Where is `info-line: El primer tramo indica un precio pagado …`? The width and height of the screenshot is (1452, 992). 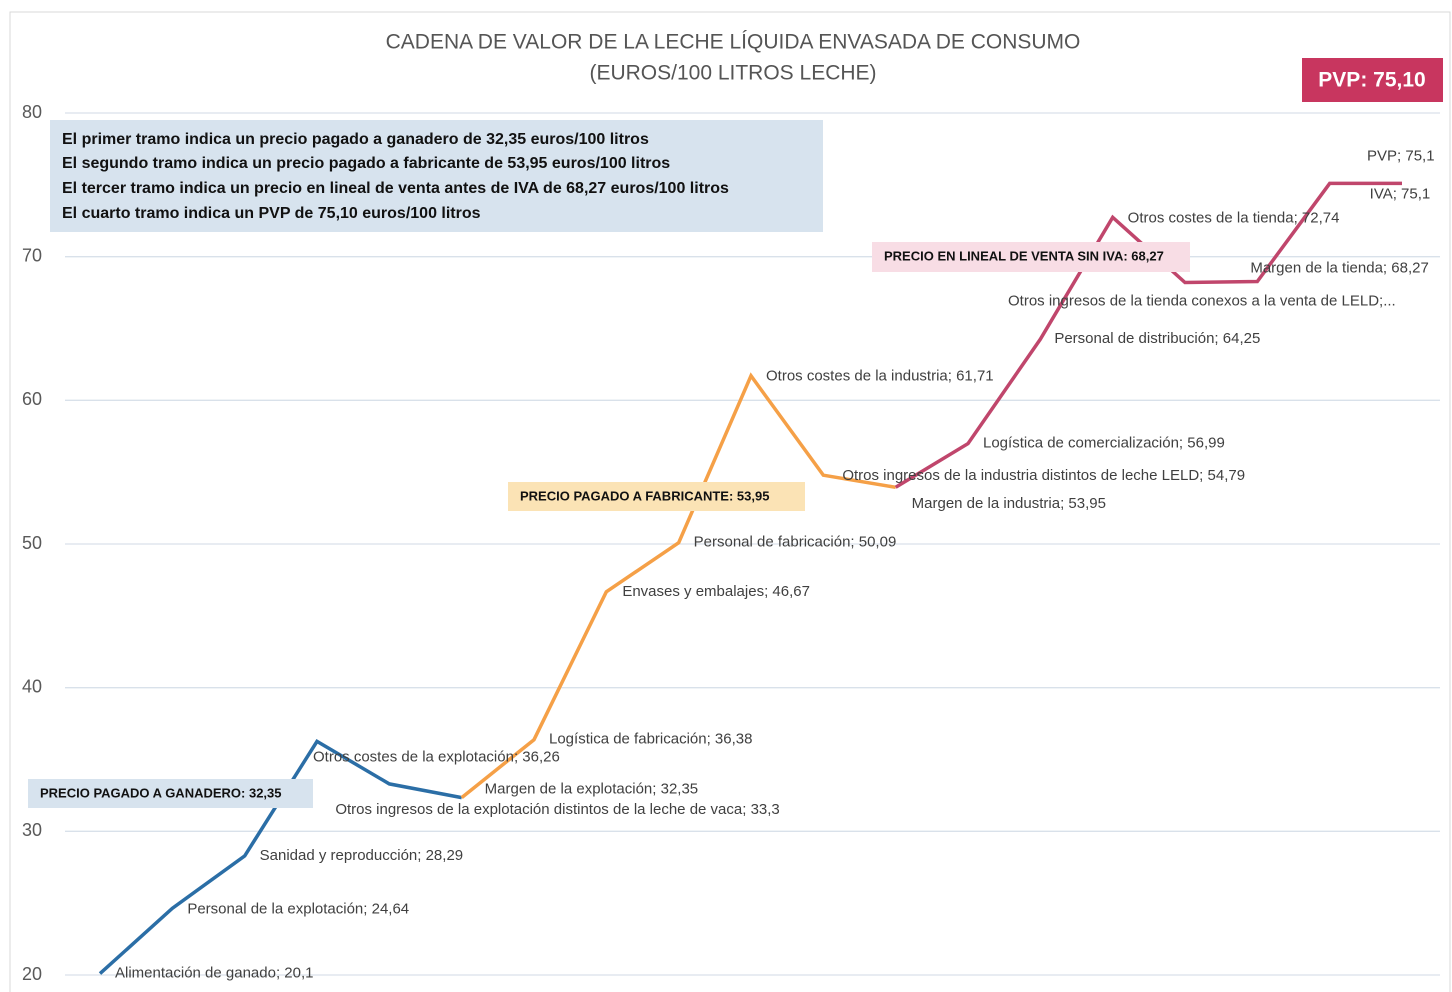
info-line: El primer tramo indica un precio pagado … is located at coordinates (355, 139).